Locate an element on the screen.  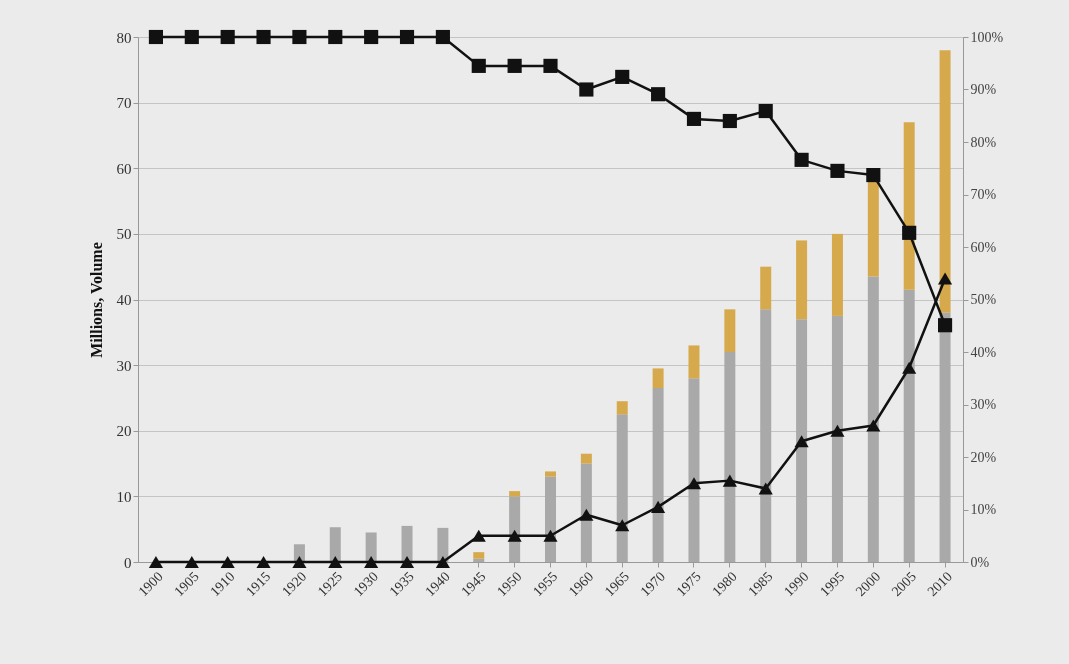
y-tick-label: 40 is located at coordinates (124, 300).